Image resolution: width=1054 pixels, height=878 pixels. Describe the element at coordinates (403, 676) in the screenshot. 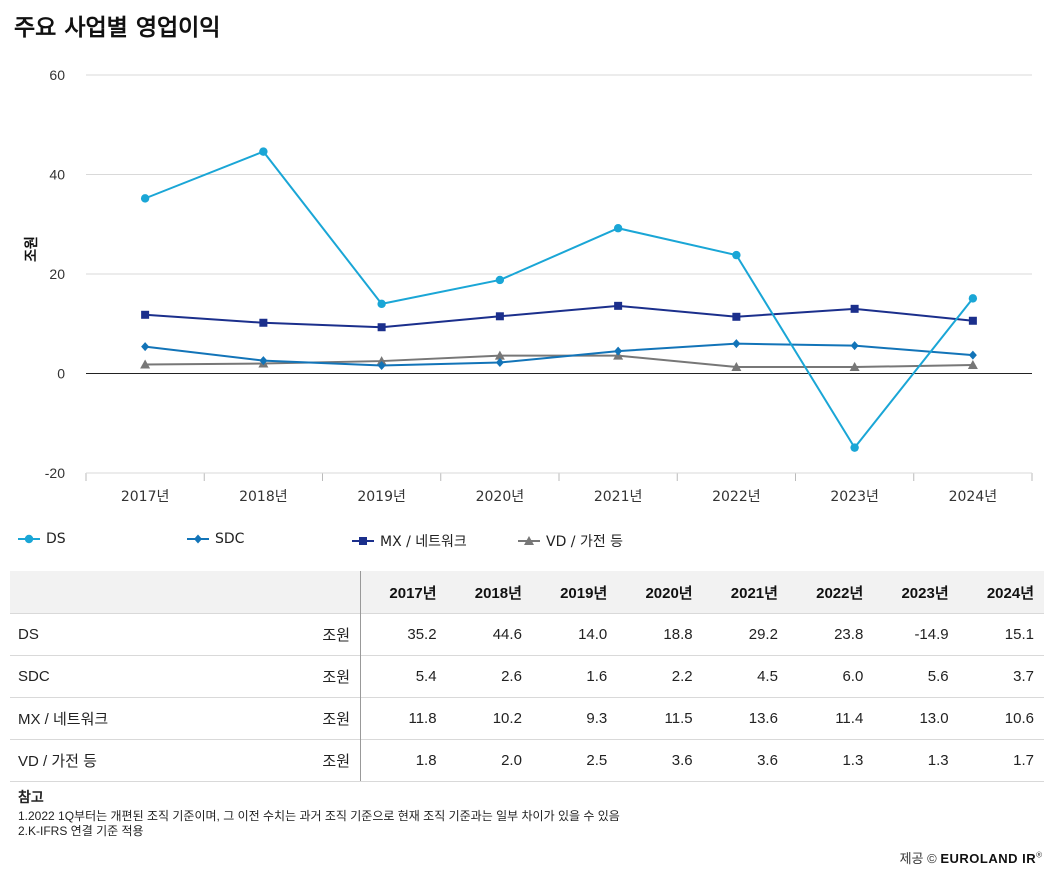

I see `table-cell: 5.4` at that location.